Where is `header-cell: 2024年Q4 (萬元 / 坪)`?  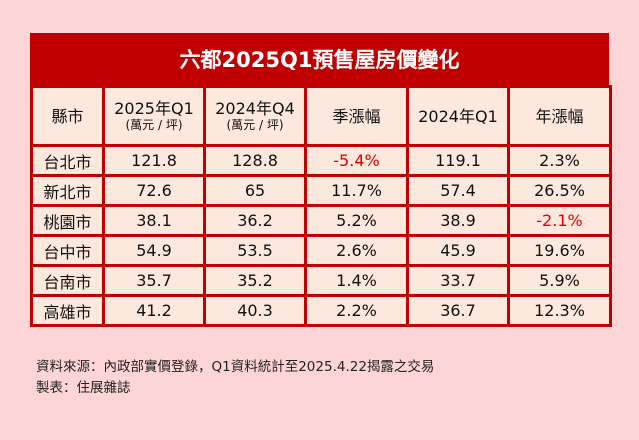 header-cell: 2024年Q4 (萬元 / 坪) is located at coordinates (255, 116).